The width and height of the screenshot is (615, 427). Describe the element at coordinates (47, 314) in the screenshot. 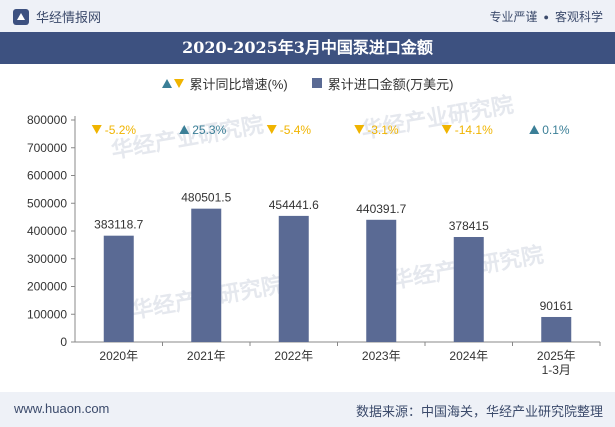

I see `y-tick-label: 100000` at that location.